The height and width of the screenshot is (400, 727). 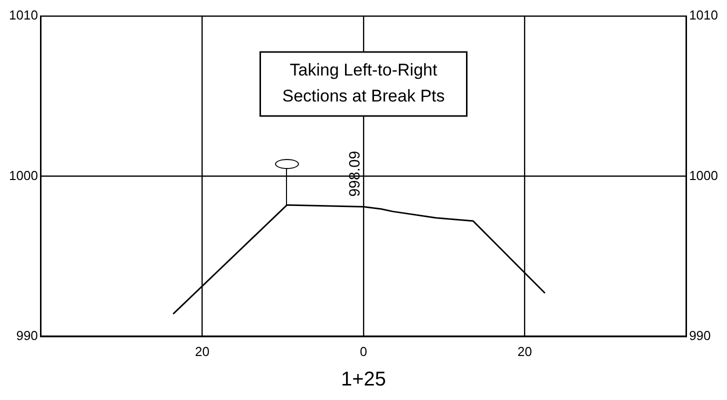 I want to click on annotation: Taking Left-to-Right Sections at Break Pts, so click(x=363, y=83).